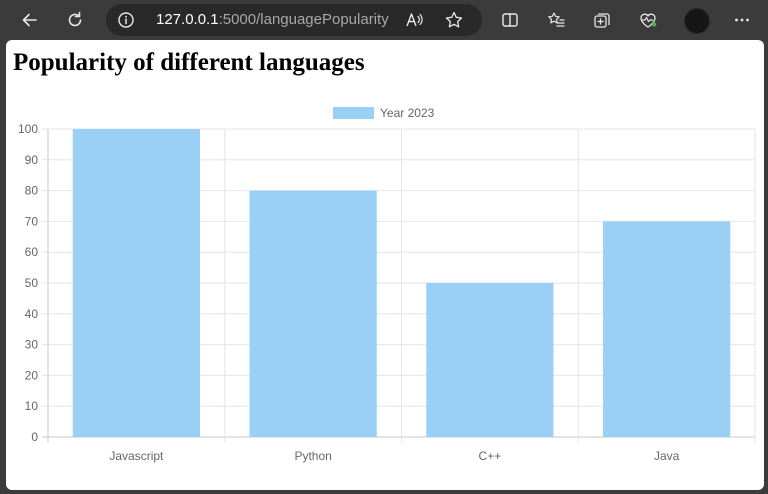 This screenshot has height=494, width=768. I want to click on address-bar: 127.0.0.1:5000/languagePopularity, so click(294, 20).